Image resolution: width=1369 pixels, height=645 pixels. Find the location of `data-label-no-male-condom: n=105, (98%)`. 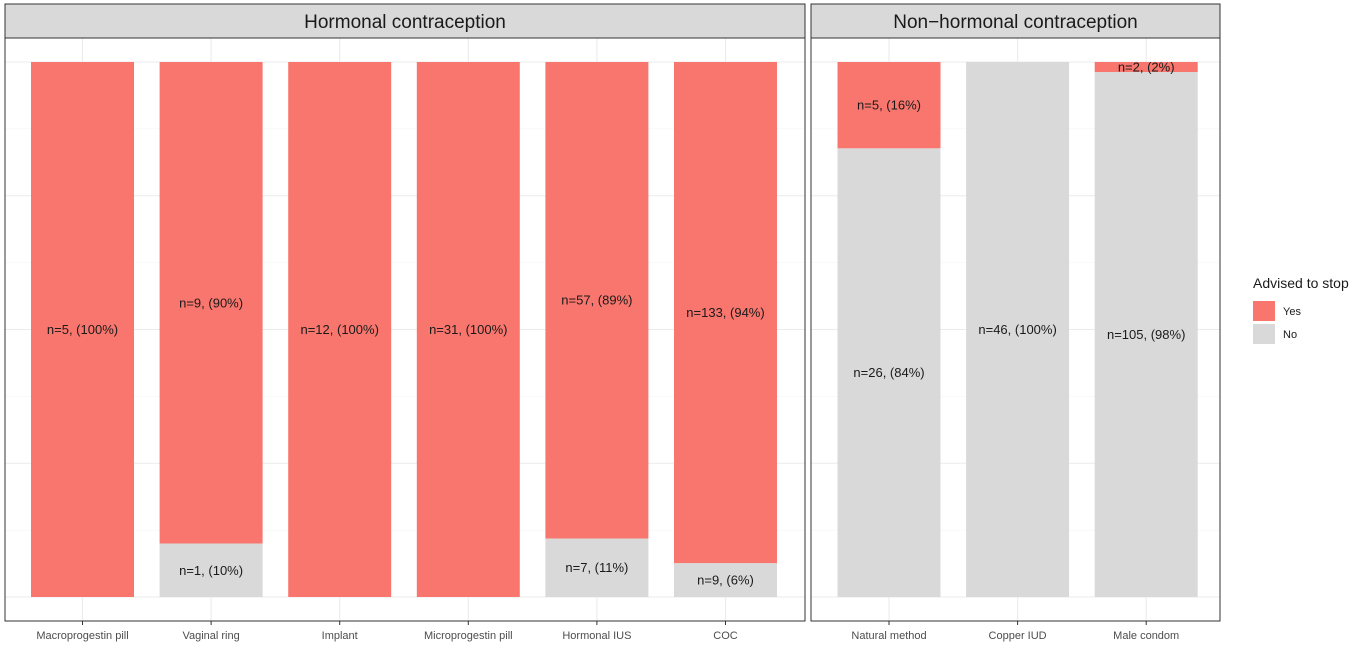

data-label-no-male-condom: n=105, (98%) is located at coordinates (1146, 334).